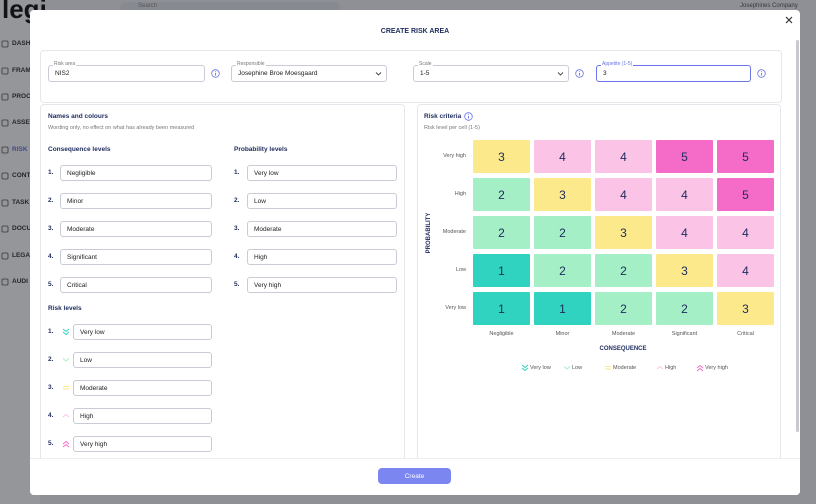 The image size is (816, 504). What do you see at coordinates (23, 122) in the screenshot?
I see `nav-item: ASSET` at bounding box center [23, 122].